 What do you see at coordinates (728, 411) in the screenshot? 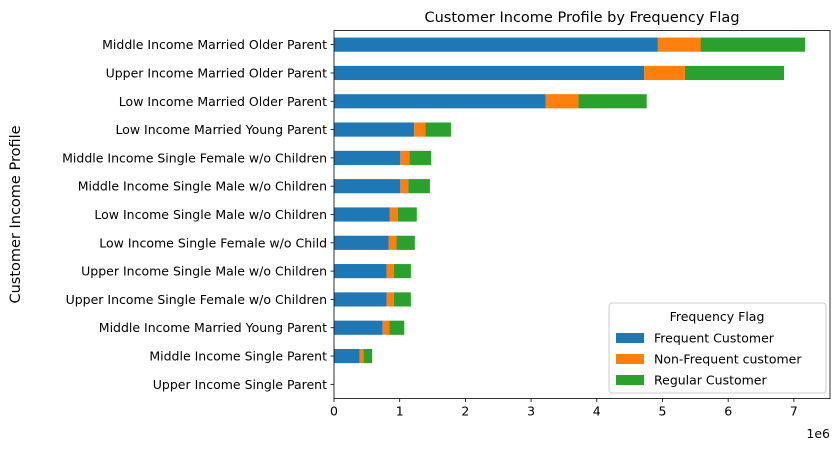
I see `x-tick-label: 6` at bounding box center [728, 411].